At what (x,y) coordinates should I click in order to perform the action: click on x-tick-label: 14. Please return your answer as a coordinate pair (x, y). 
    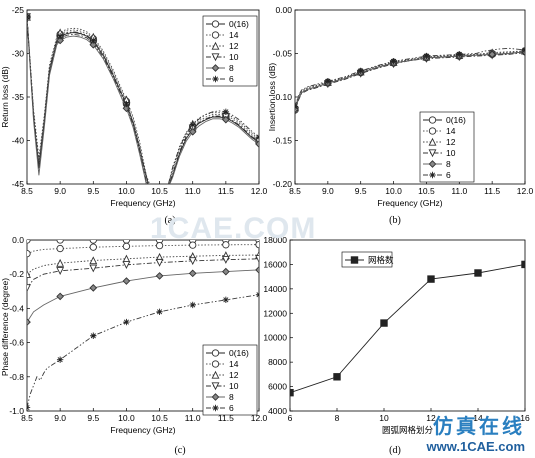
    Looking at the image, I should click on (478, 418).